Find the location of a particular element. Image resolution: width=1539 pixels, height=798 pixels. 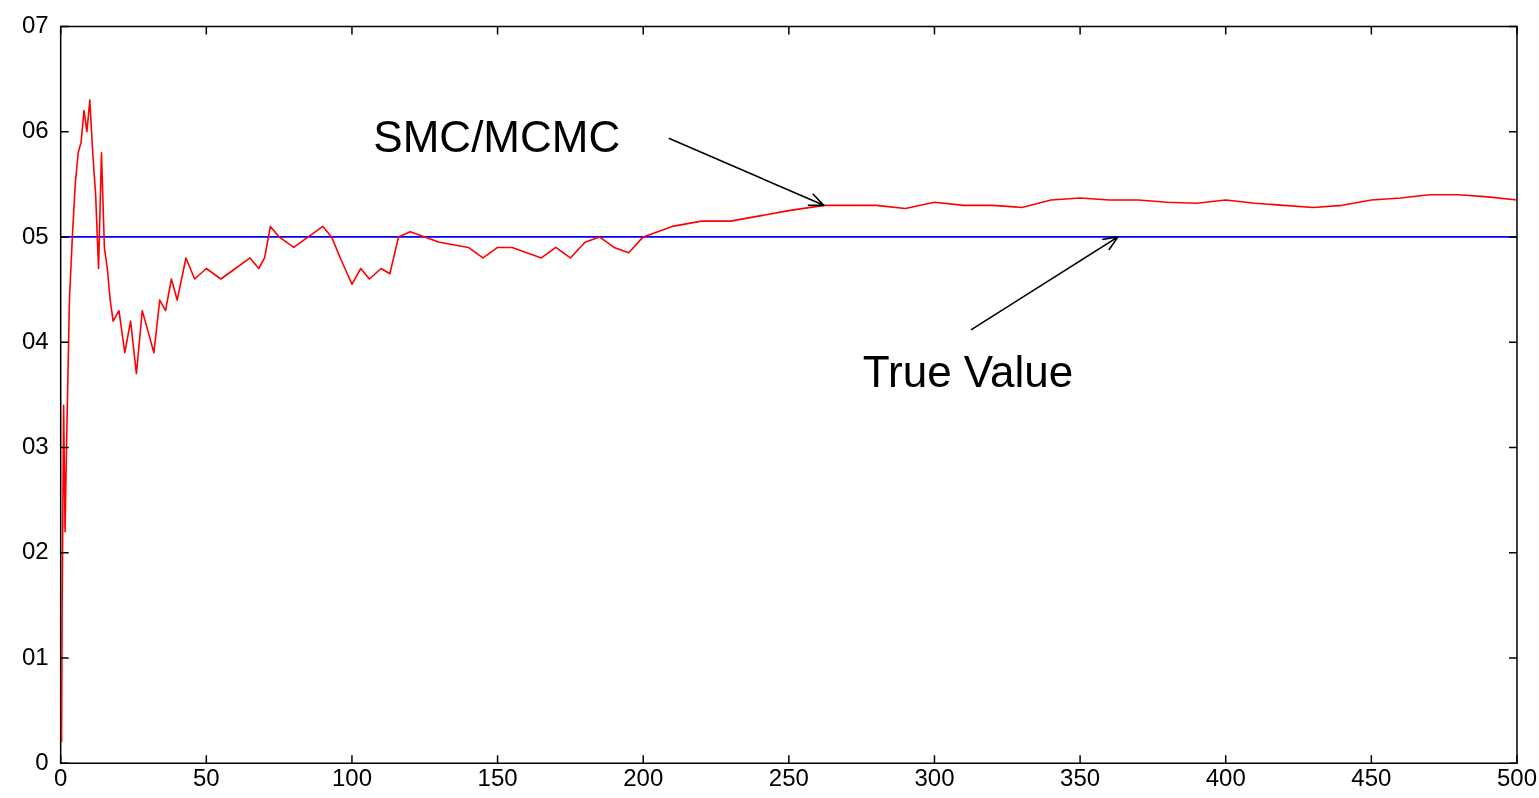

x-tick-label: 350 is located at coordinates (1080, 778).